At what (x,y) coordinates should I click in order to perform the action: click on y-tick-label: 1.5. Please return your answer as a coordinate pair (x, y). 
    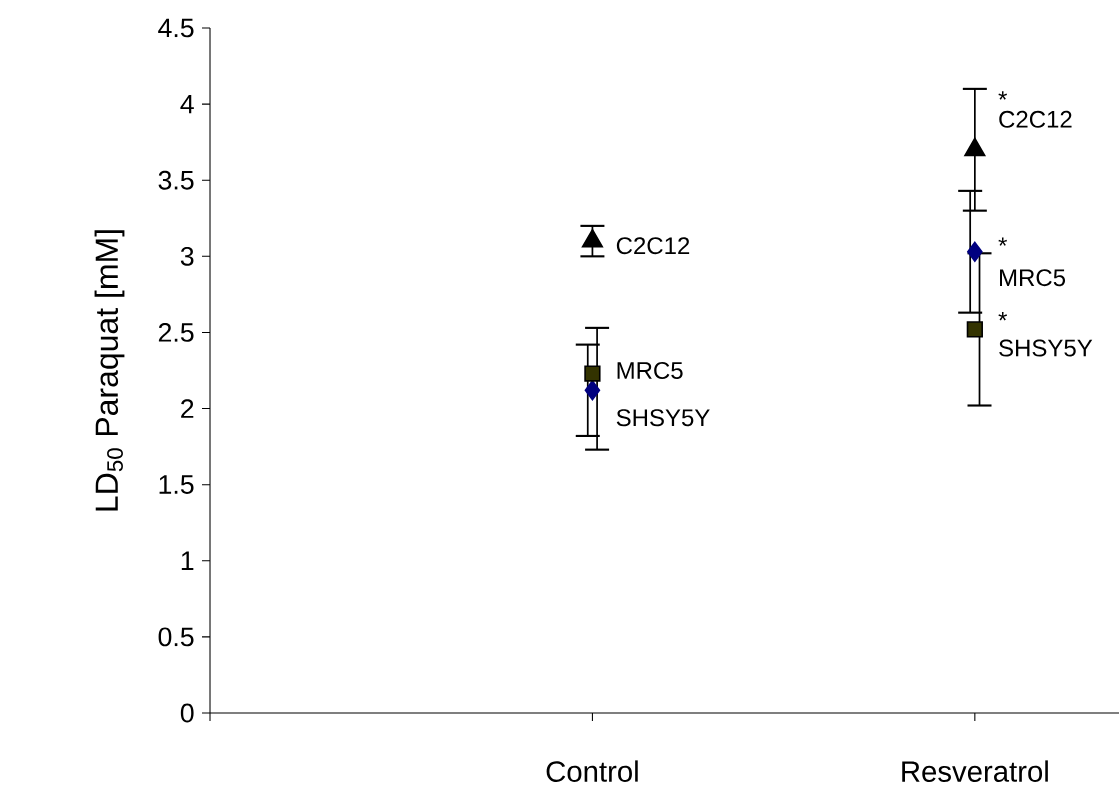
    Looking at the image, I should click on (176, 484).